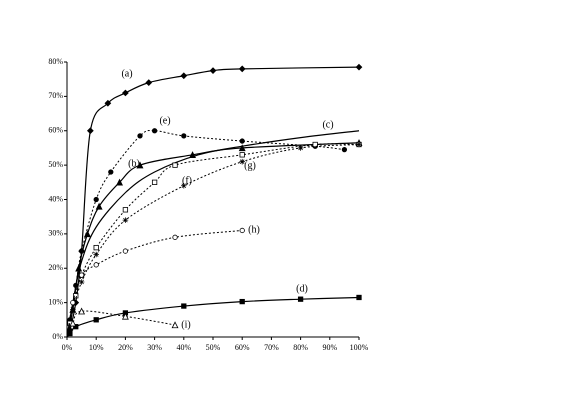  Describe the element at coordinates (329, 347) in the screenshot. I see `x-tick-label: 90%` at that location.